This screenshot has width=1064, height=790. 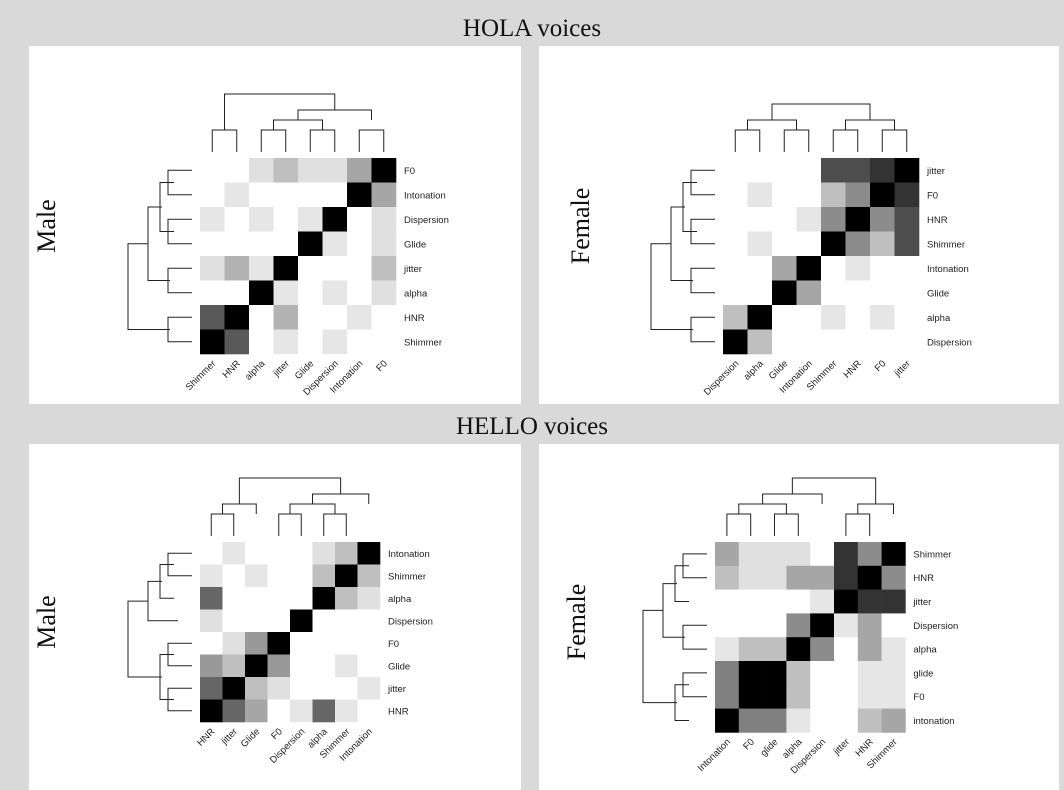 What do you see at coordinates (798, 554) in the screenshot?
I see `hello-voices-female-cell-shimmer-alpha` at bounding box center [798, 554].